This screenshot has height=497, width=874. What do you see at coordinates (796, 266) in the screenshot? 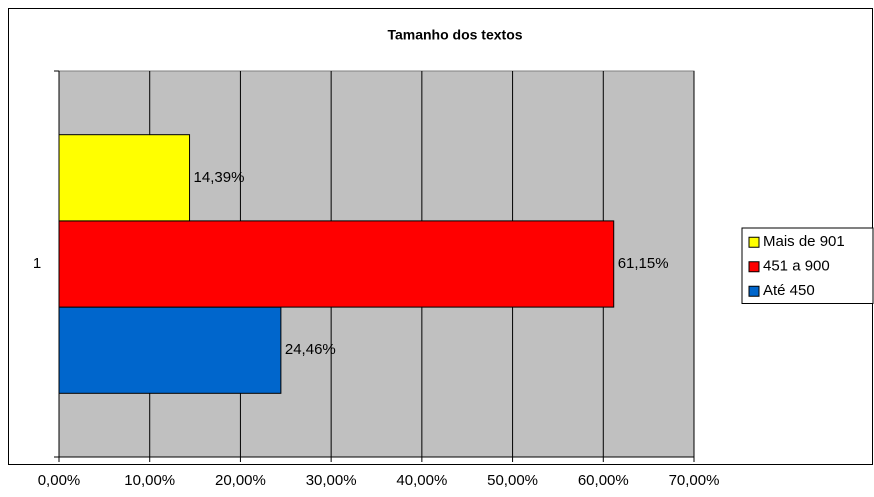
I see `legend-label: 451 a 900` at bounding box center [796, 266].